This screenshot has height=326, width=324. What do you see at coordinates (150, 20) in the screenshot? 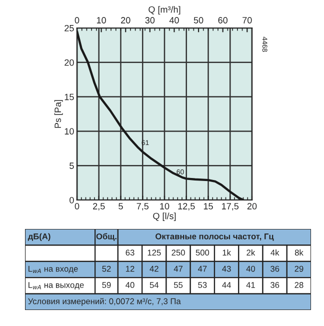
I see `x2-tick-label: 30` at bounding box center [150, 20].